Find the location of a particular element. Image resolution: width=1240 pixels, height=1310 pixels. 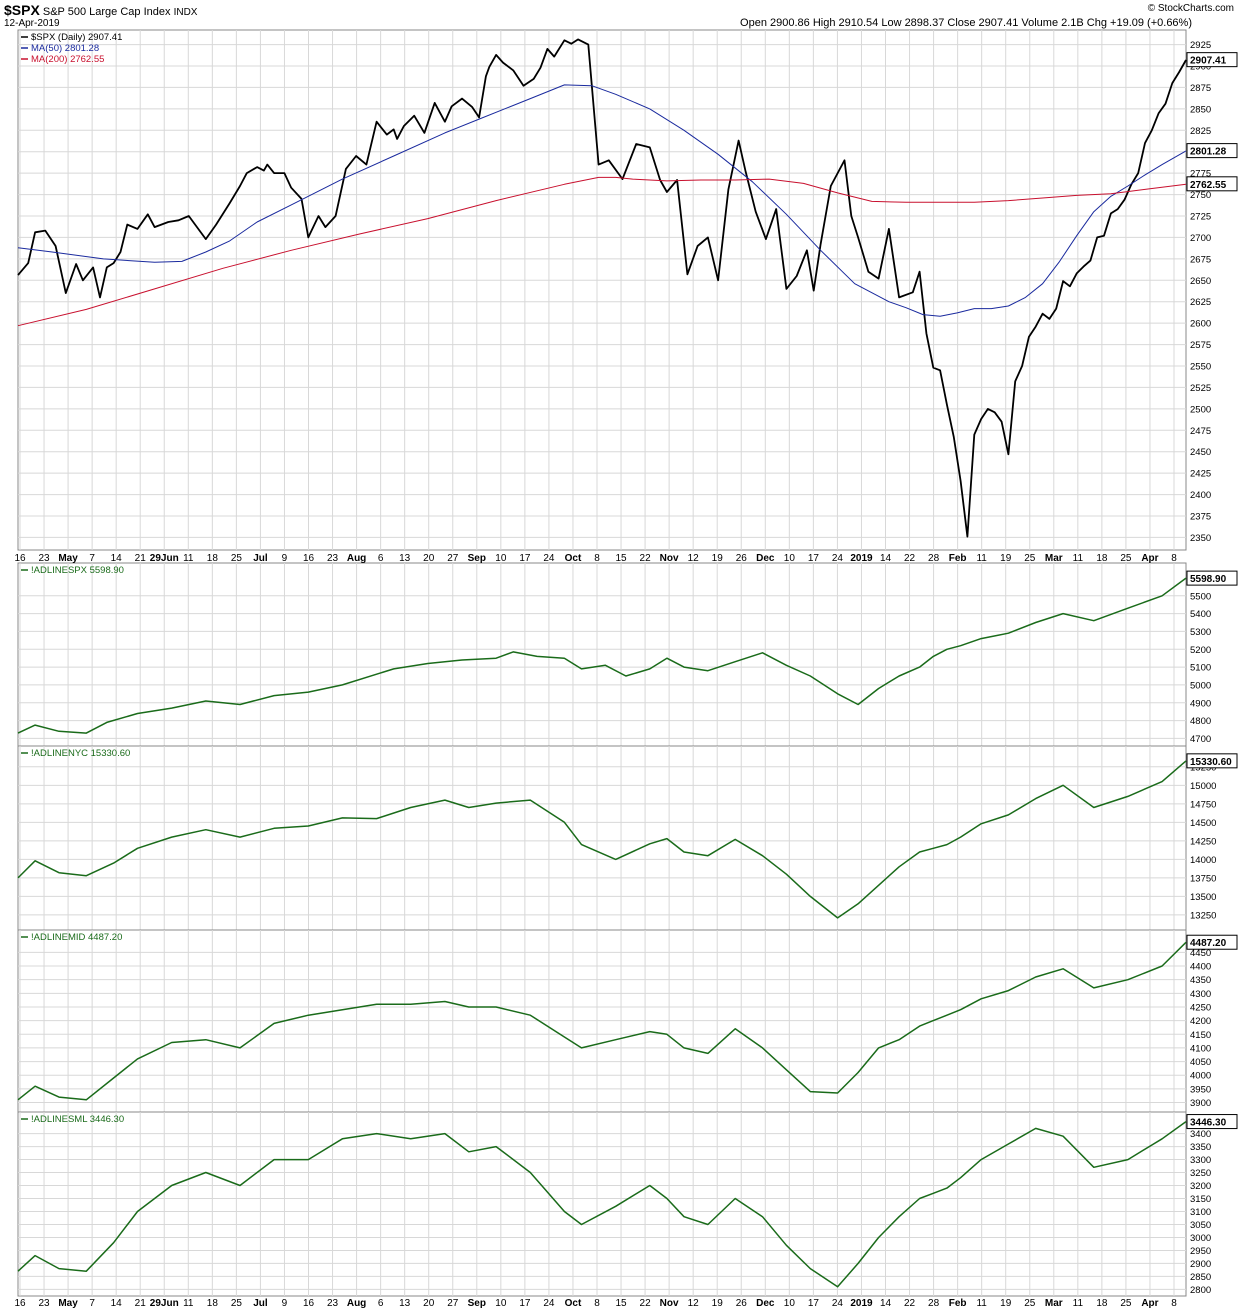

y-tick-label: 2725 is located at coordinates (1200, 217).